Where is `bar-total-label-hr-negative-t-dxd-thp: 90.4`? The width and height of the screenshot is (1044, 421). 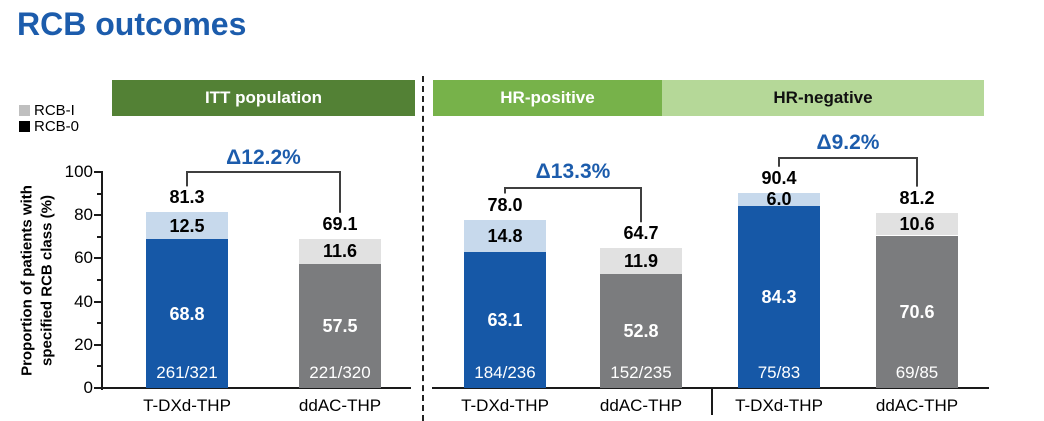 bar-total-label-hr-negative-t-dxd-thp: 90.4 is located at coordinates (779, 177).